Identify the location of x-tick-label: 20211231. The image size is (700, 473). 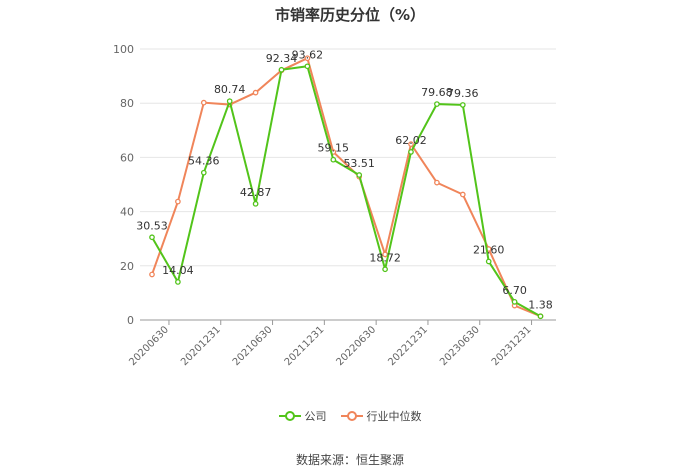
(305, 346).